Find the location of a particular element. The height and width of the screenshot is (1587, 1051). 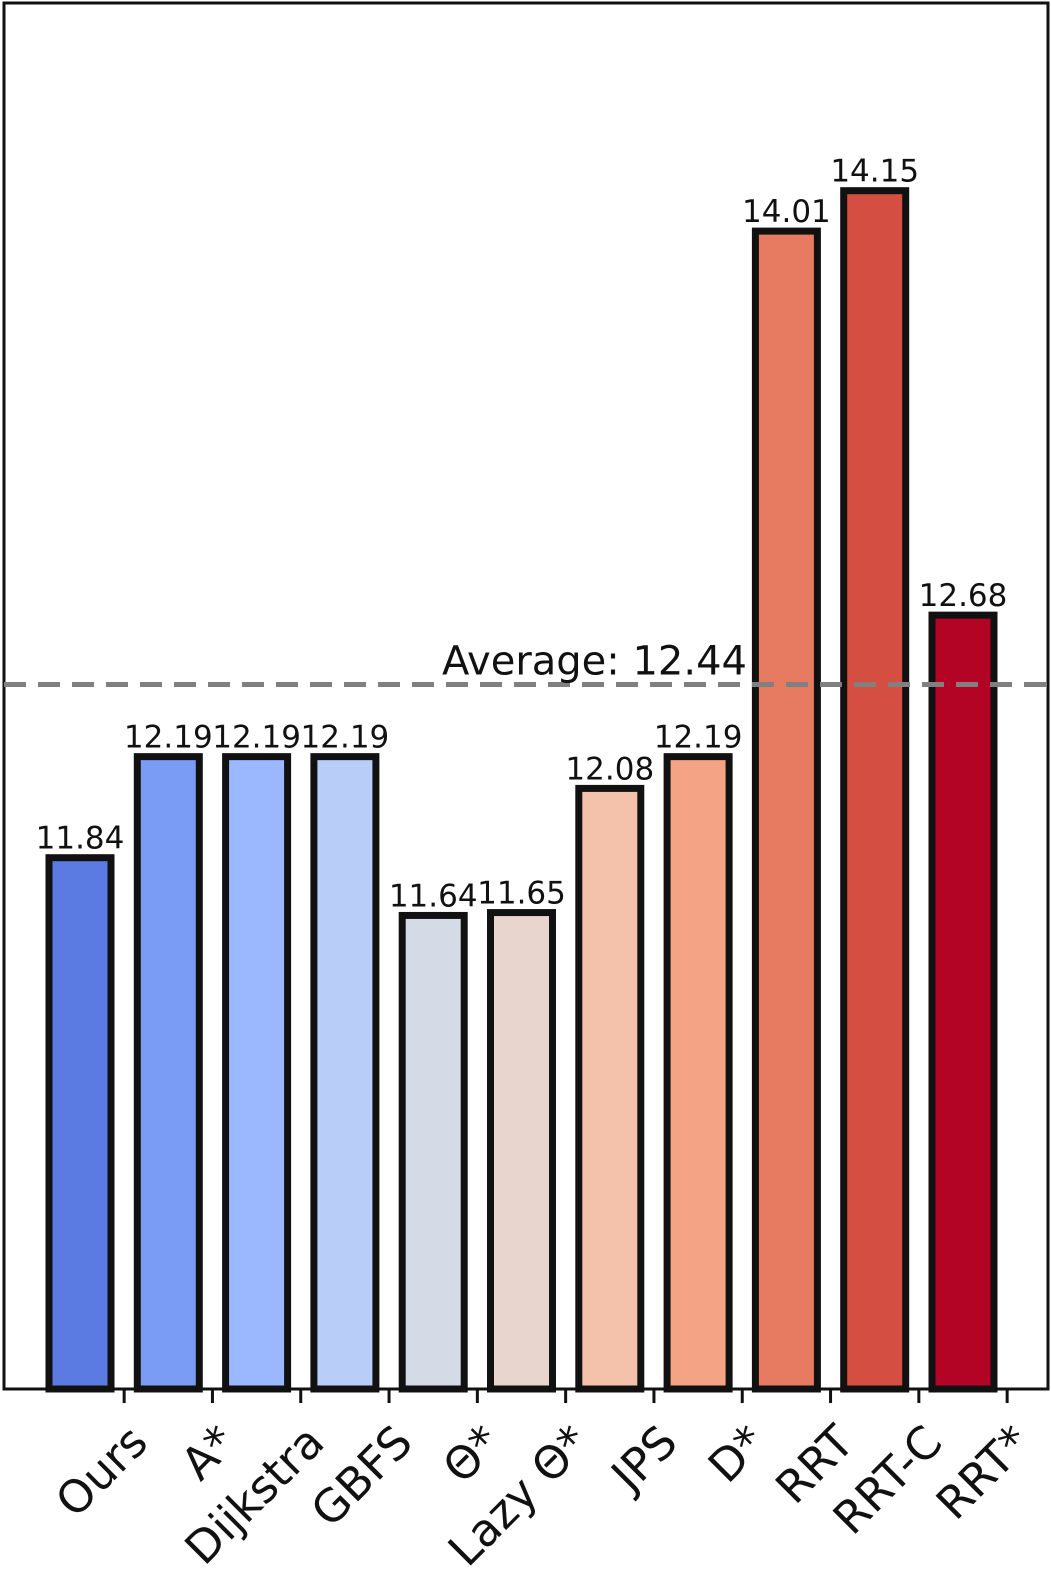

x-tick-label-6: JPS is located at coordinates (643, 1459).